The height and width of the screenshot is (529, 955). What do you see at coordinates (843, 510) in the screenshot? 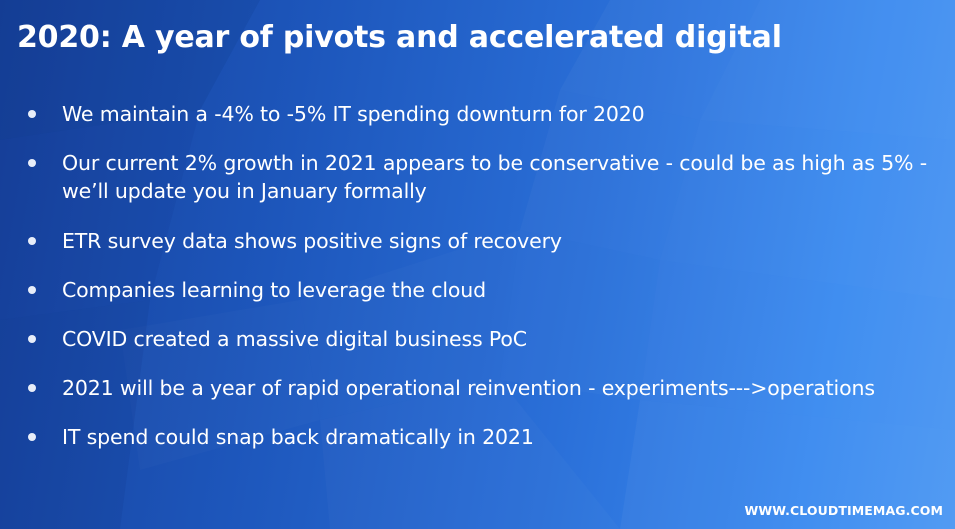
I see `site-watermark: WWW.CLOUDTIMEMAG.COM` at bounding box center [843, 510].